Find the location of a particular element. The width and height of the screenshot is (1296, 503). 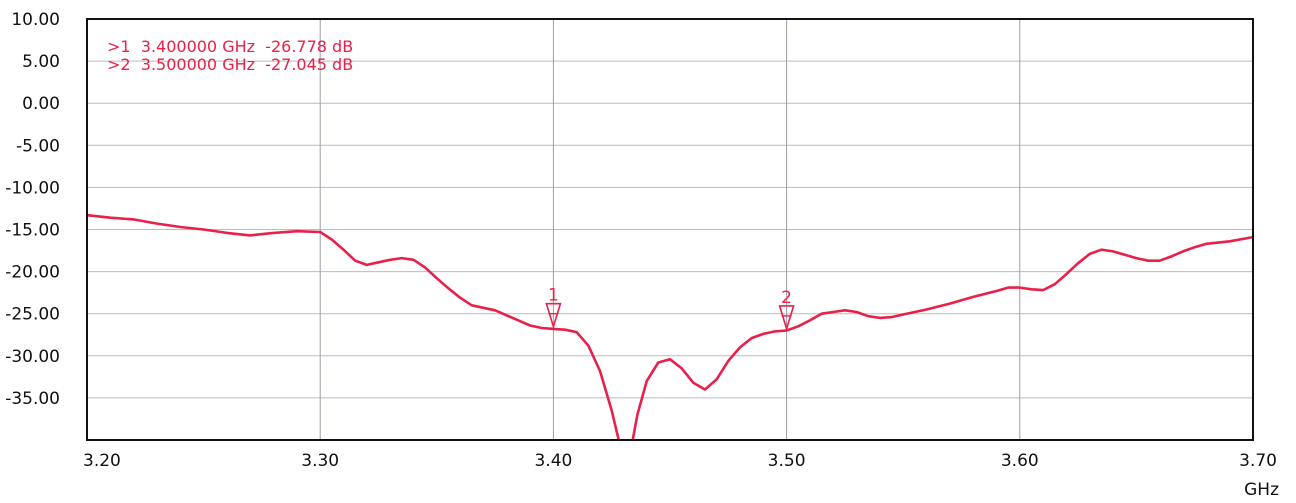

marker-number: 1 is located at coordinates (553, 296).